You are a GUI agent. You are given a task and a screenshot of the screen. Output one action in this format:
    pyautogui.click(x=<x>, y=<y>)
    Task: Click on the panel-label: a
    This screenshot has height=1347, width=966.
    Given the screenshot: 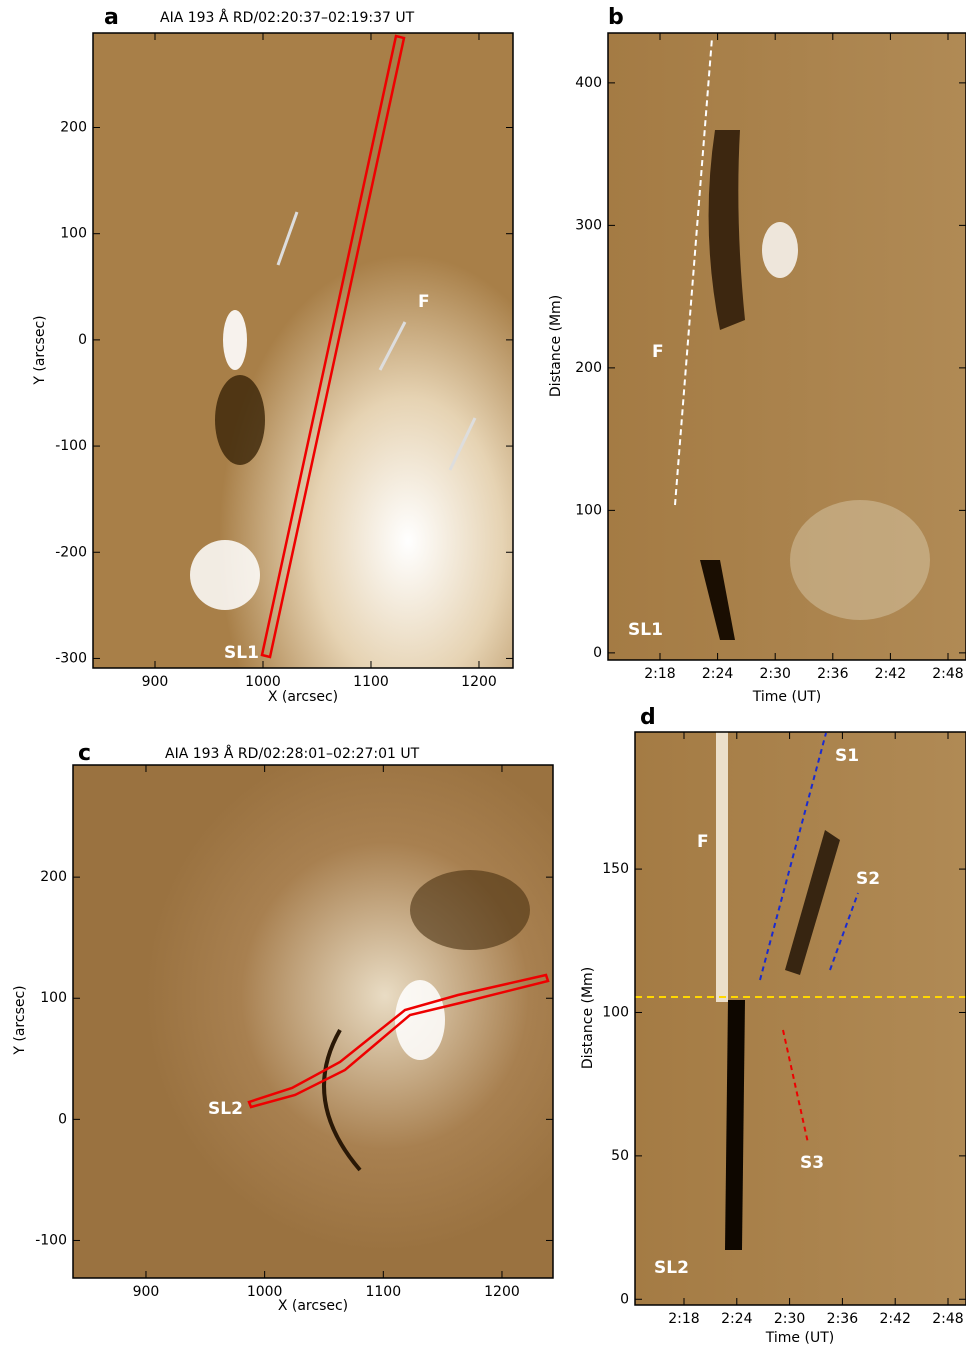 What is the action you would take?
    pyautogui.click(x=111, y=17)
    